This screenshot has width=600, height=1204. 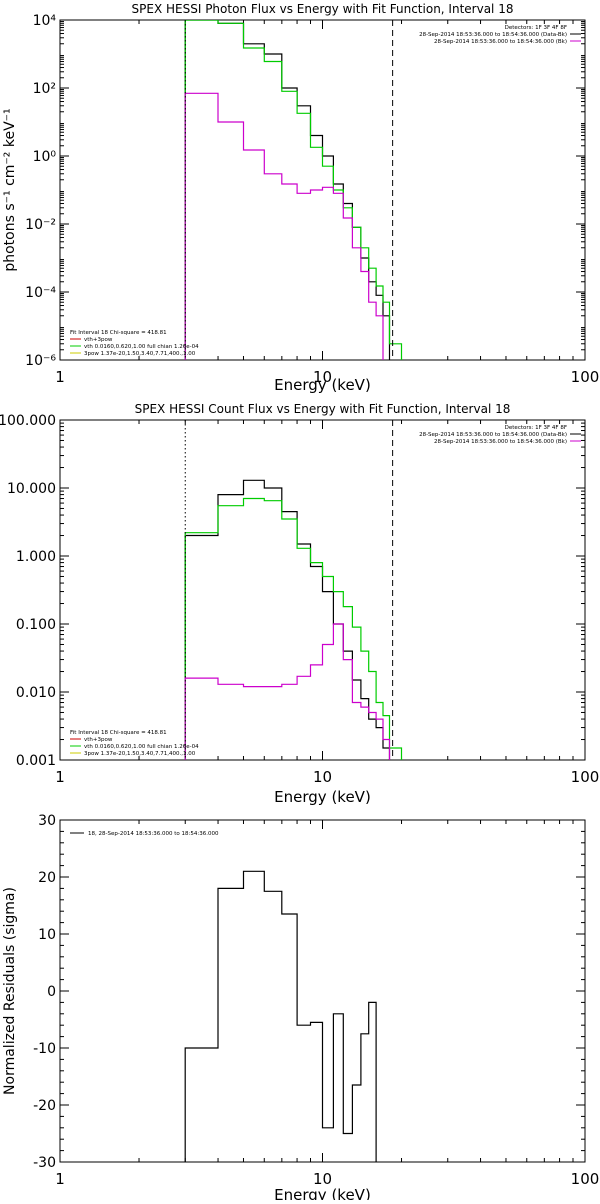 What do you see at coordinates (47, 821) in the screenshot?
I see `y-tick-label: 30` at bounding box center [47, 821].